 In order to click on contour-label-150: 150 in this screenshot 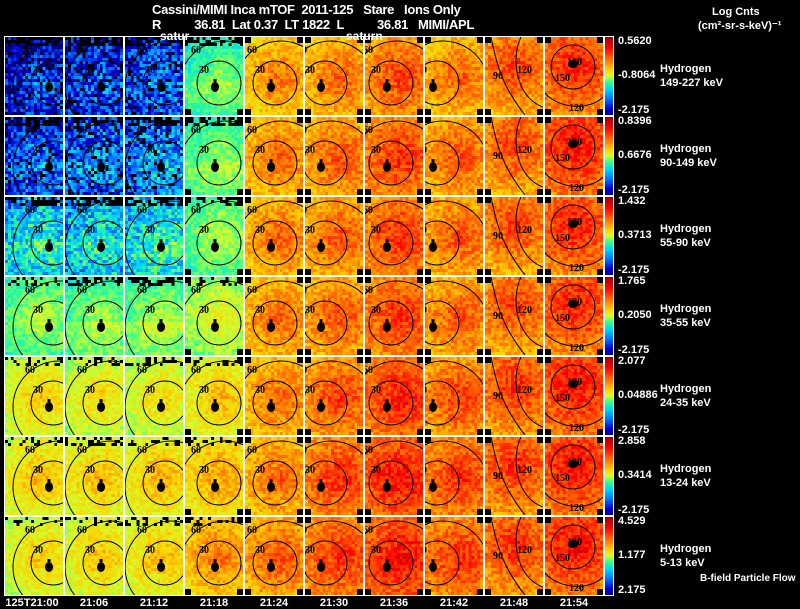, I will do `click(562, 158)`.